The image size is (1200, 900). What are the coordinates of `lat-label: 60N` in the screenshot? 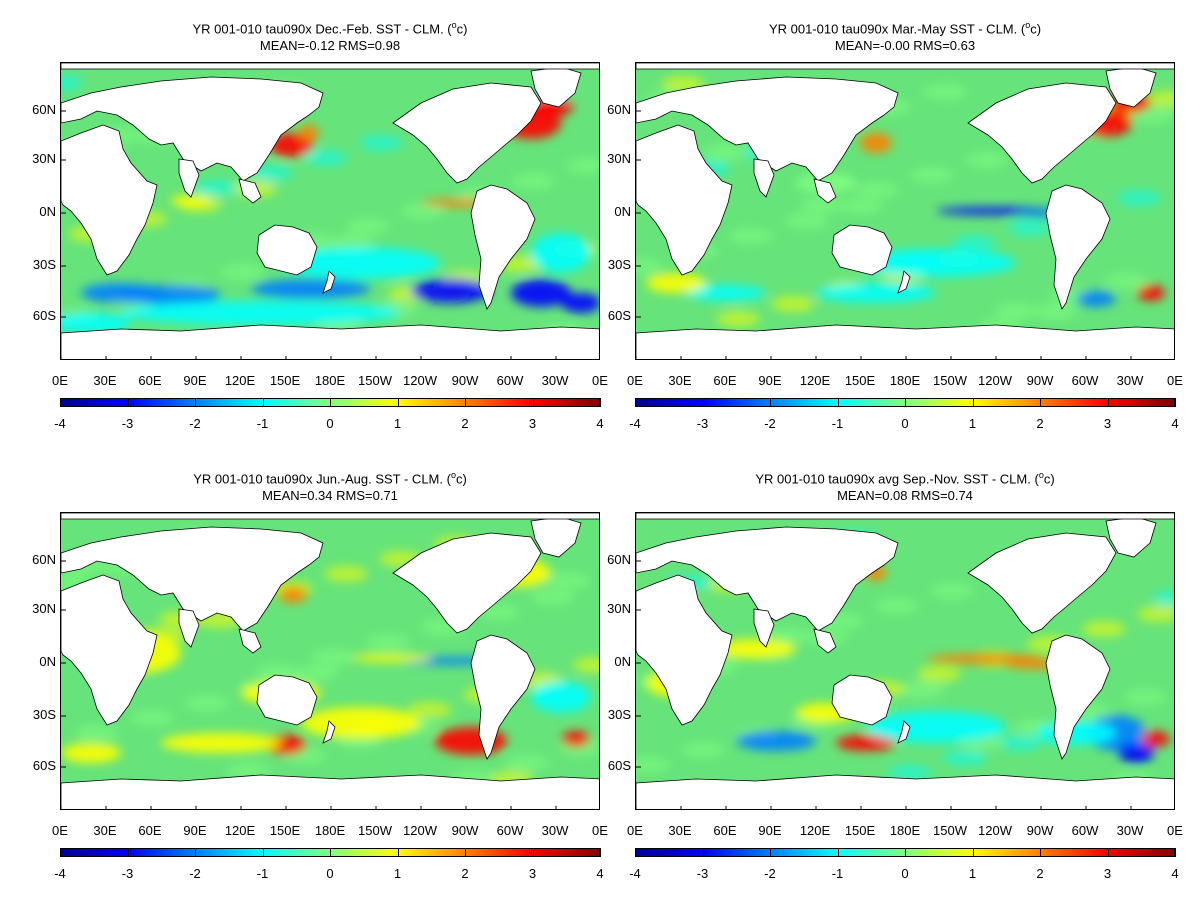 It's located at (619, 109).